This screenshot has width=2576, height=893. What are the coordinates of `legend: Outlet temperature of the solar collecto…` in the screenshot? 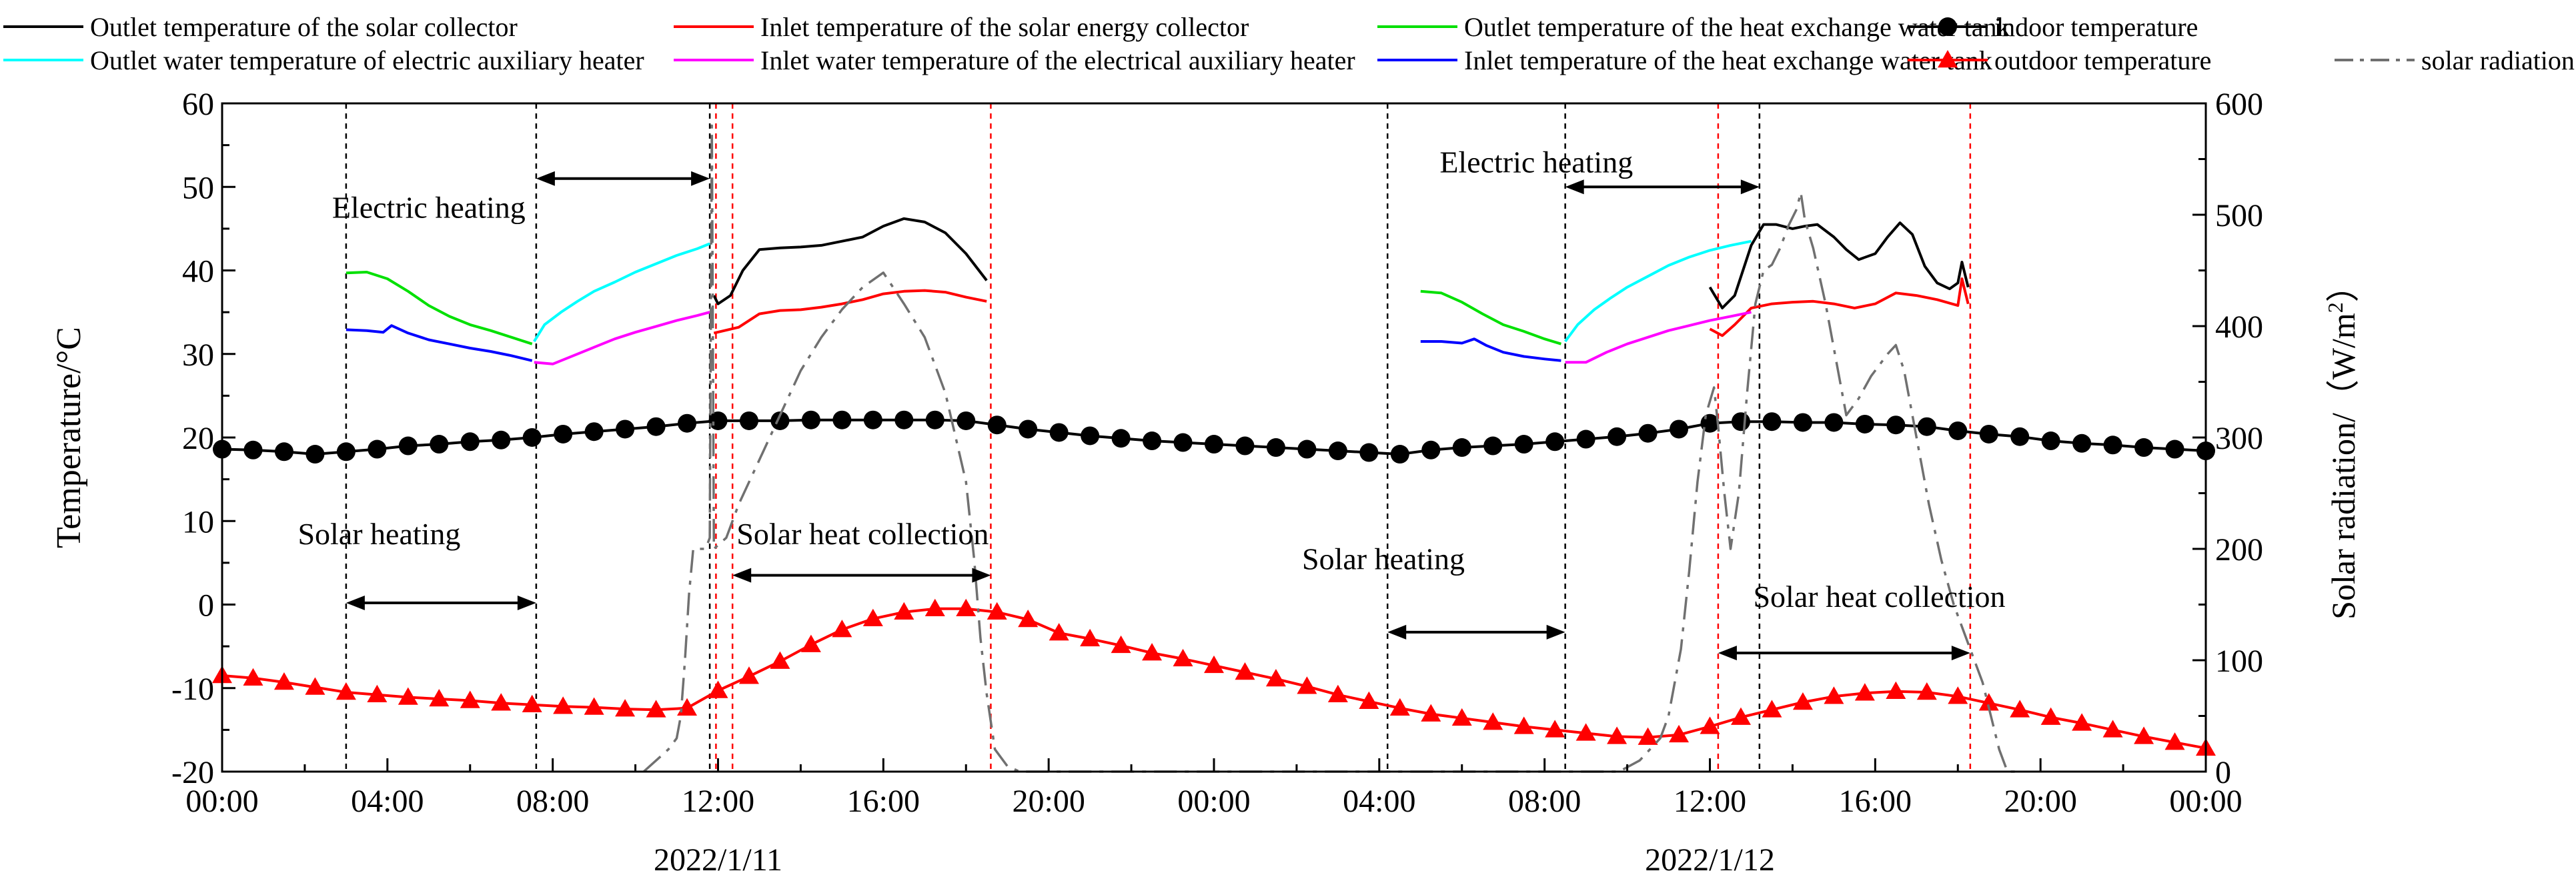 It's located at (1289, 43).